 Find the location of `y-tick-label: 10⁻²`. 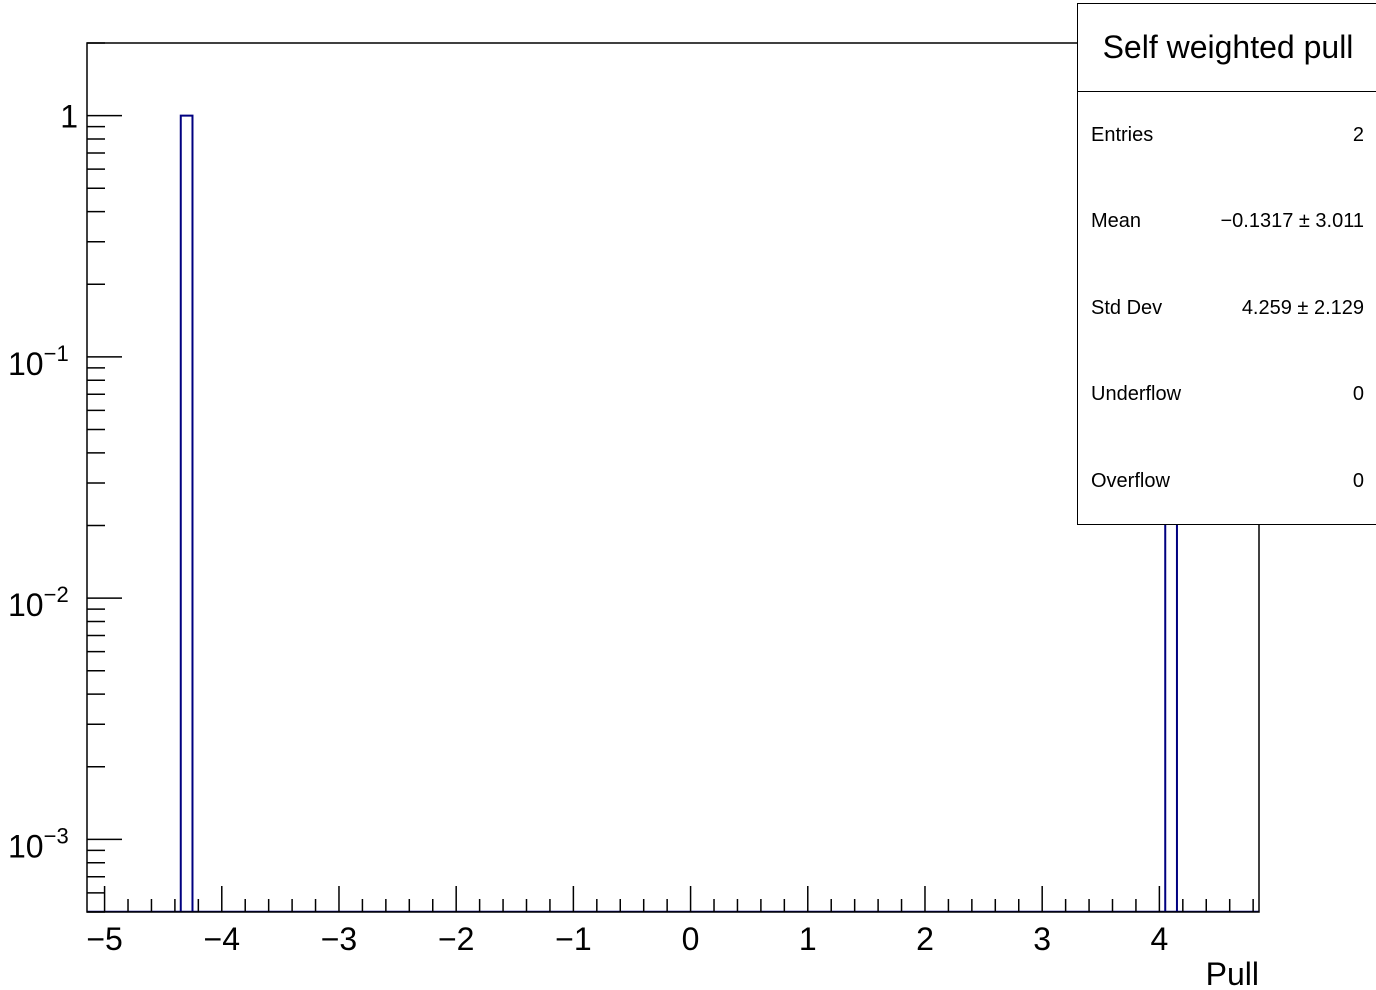

y-tick-label: 10⁻² is located at coordinates (38, 602).